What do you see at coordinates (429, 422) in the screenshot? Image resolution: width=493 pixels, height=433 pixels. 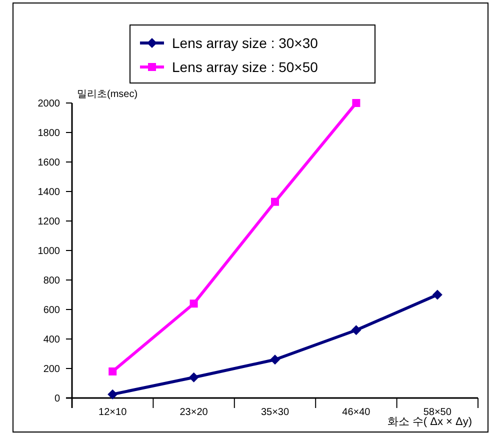 I see `x-axis-title: 화소 수( Δx × Δy)` at bounding box center [429, 422].